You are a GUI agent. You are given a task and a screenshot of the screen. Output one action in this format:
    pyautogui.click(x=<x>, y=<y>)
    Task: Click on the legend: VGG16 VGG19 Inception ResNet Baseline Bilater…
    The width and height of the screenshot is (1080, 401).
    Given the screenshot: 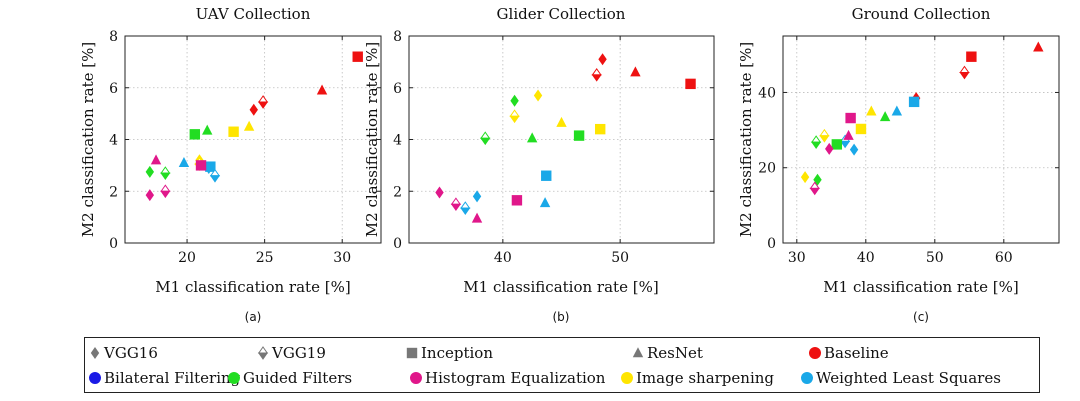 What is the action you would take?
    pyautogui.click(x=562, y=365)
    